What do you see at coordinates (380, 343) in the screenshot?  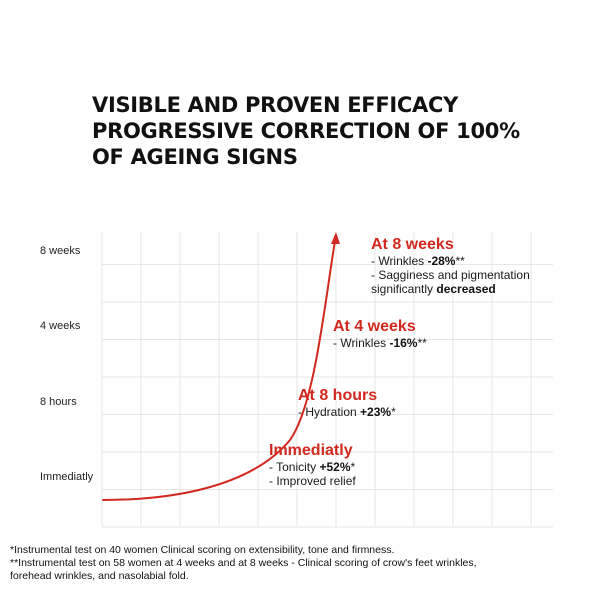 I see `annotation-line: - Wrinkles -16%**` at bounding box center [380, 343].